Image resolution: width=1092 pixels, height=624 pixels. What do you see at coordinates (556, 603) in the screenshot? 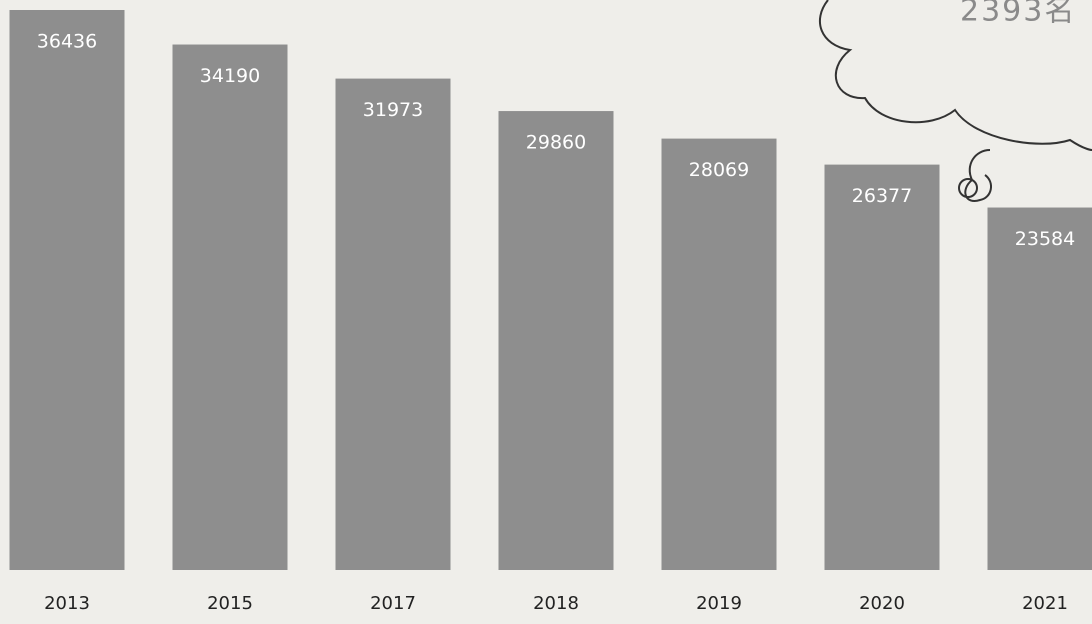
I see `x-tick-label: 2018` at bounding box center [556, 603].